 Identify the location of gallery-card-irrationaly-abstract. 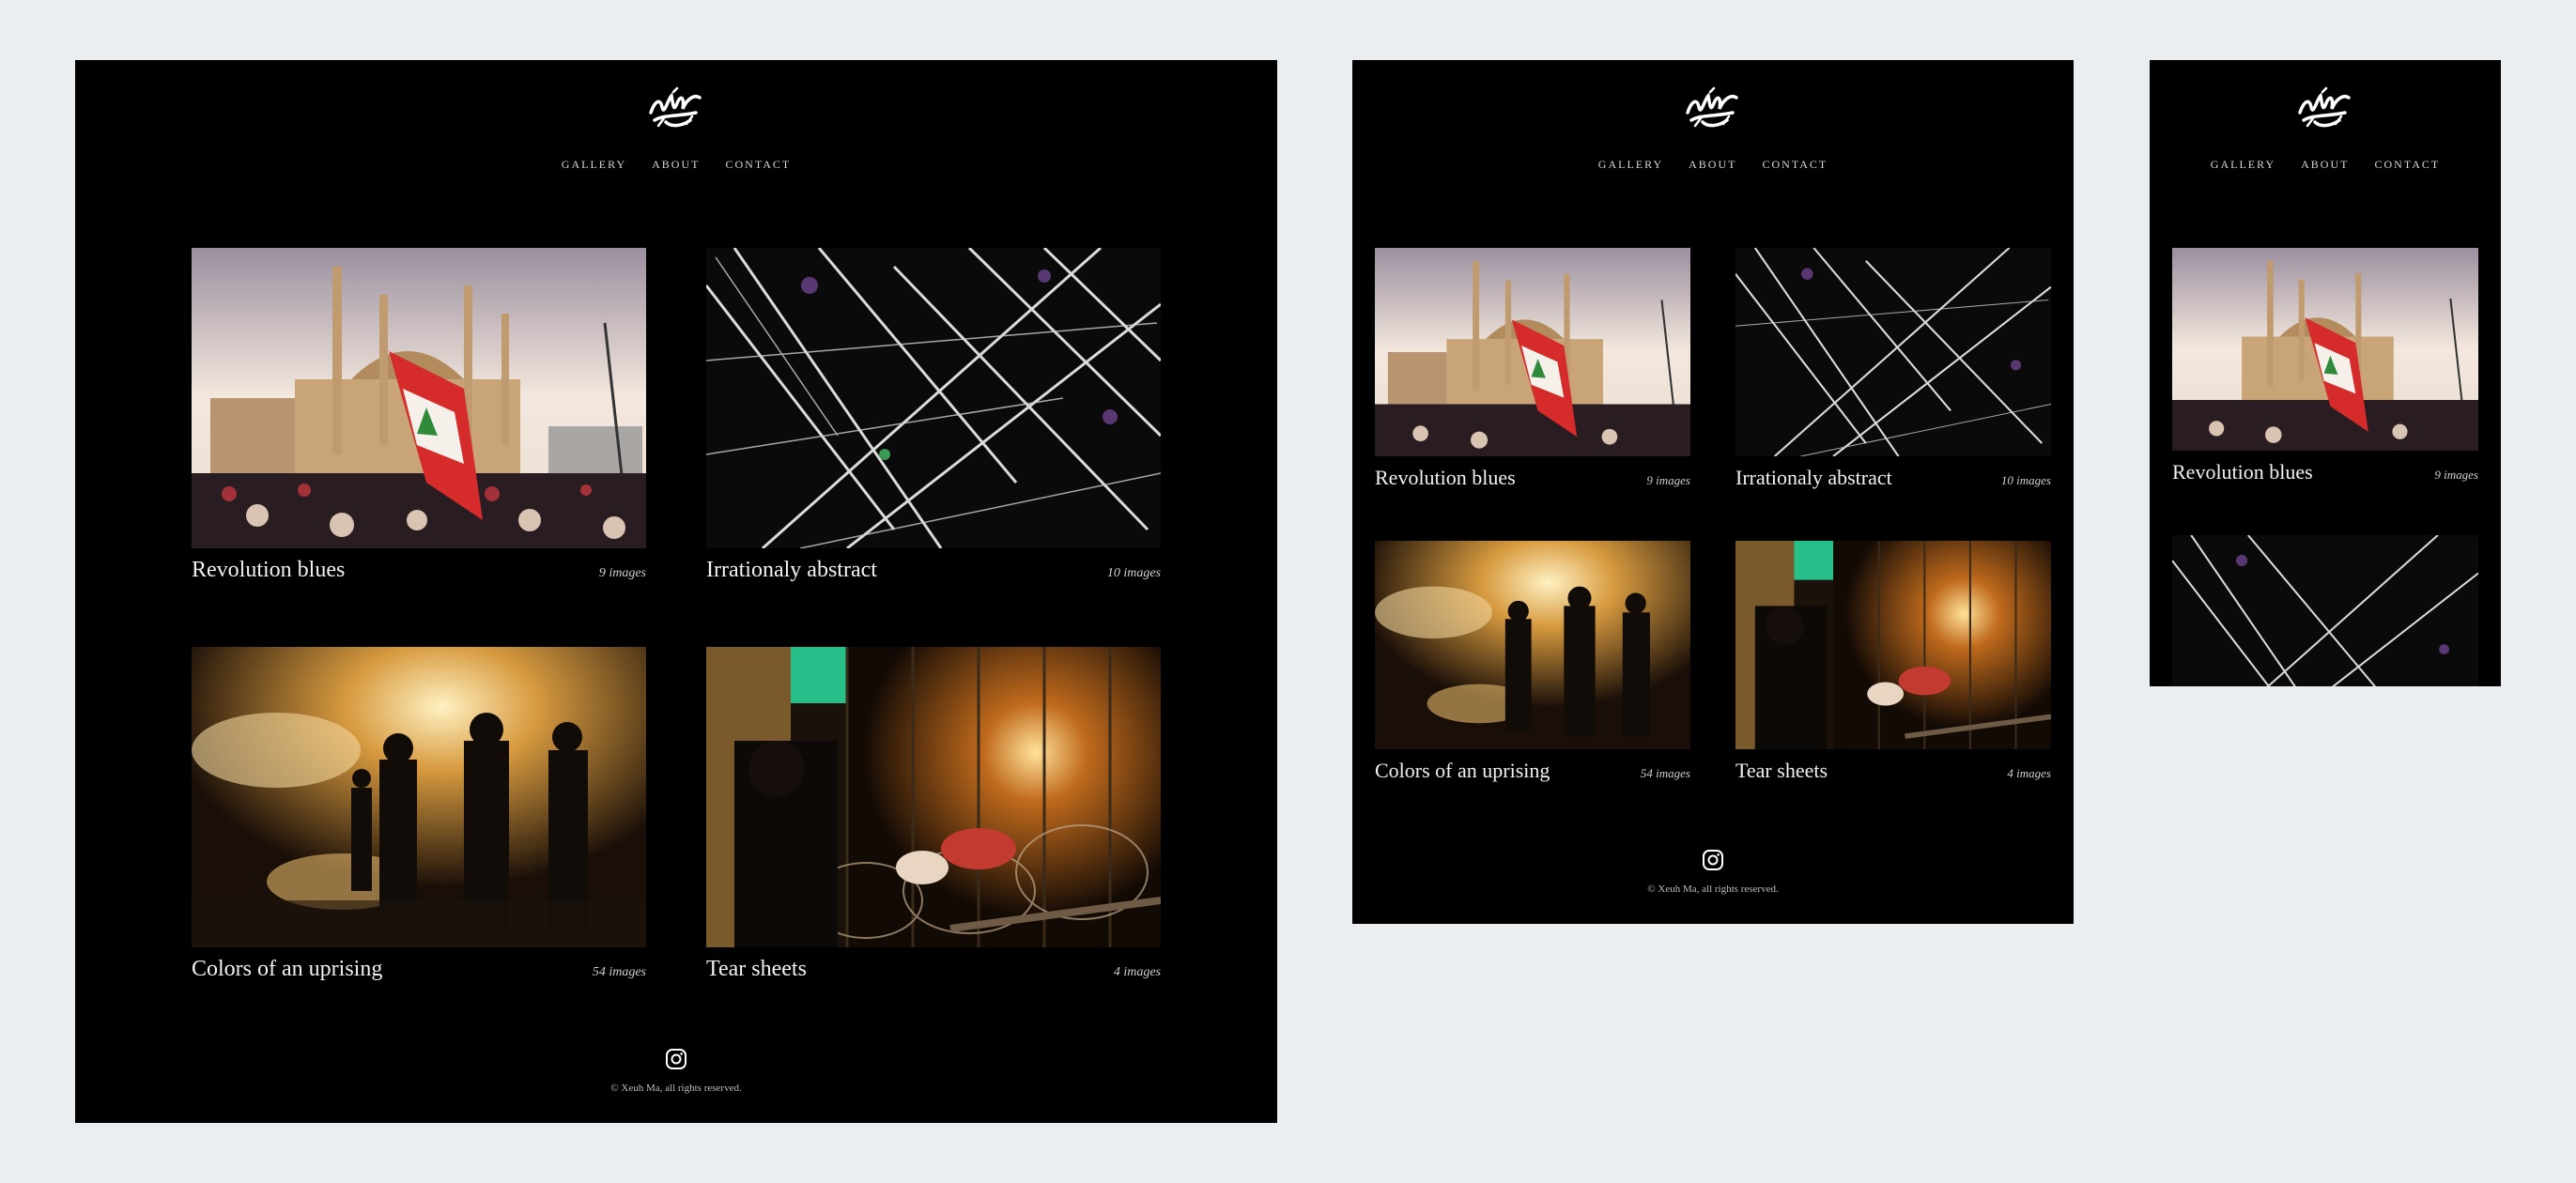
(2325, 611).